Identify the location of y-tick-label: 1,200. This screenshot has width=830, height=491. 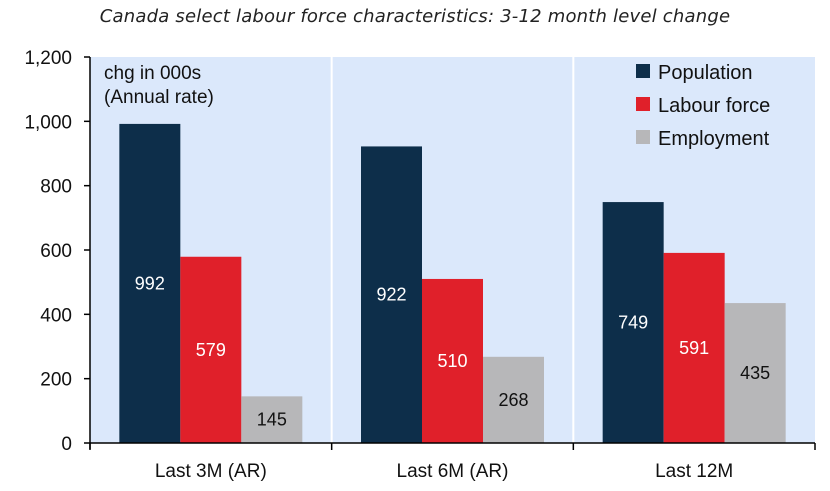
(48, 58).